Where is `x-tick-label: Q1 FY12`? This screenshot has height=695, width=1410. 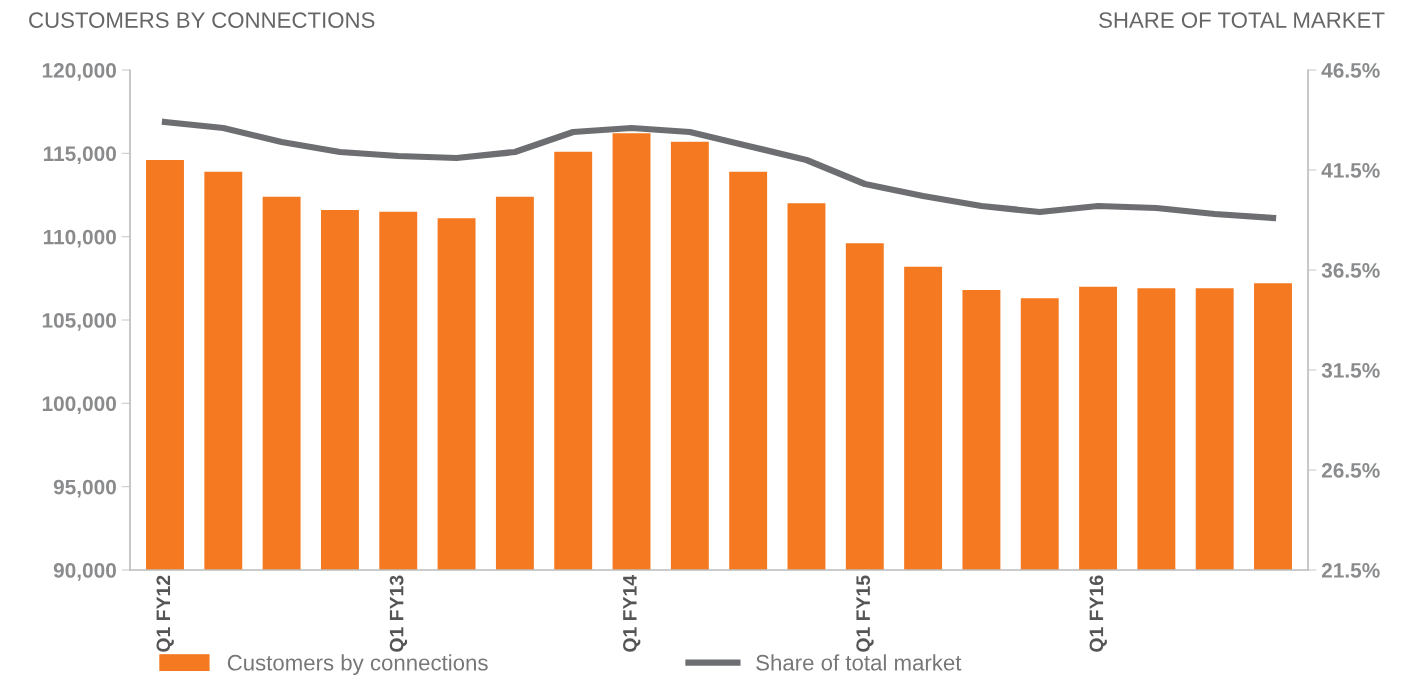
x-tick-label: Q1 FY12 is located at coordinates (165, 613).